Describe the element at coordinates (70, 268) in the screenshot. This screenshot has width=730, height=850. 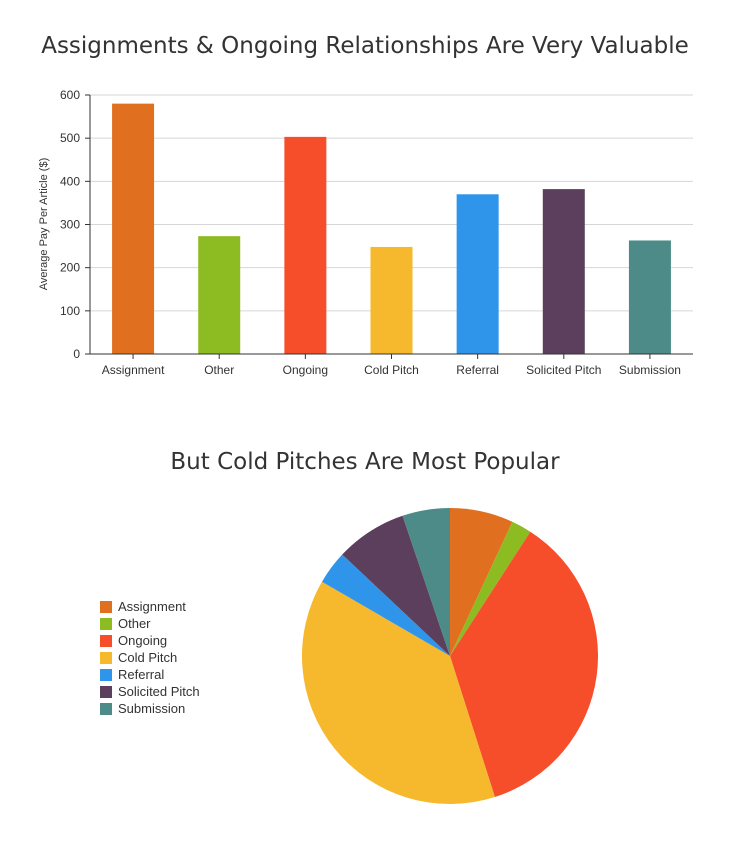
I see `bar-y-tick-label: 200` at that location.